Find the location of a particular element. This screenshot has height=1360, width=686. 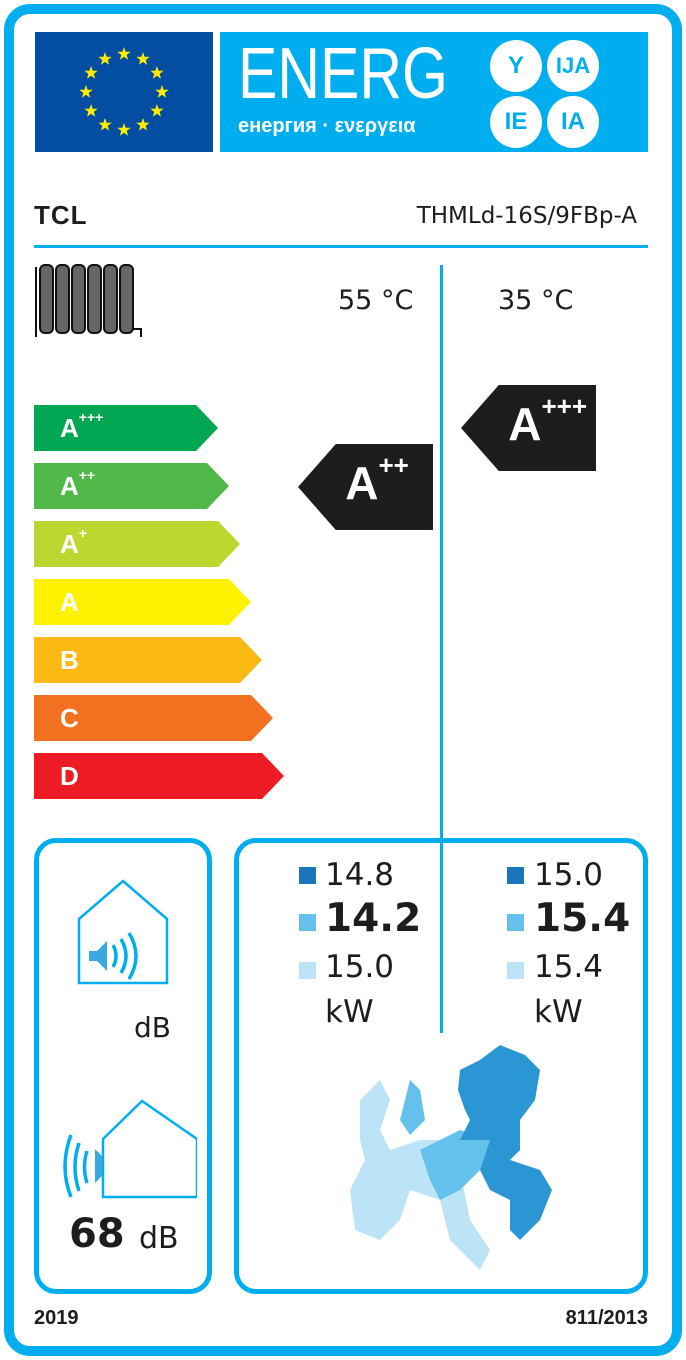

scale-bar-appp: A+++ is located at coordinates (126, 428).